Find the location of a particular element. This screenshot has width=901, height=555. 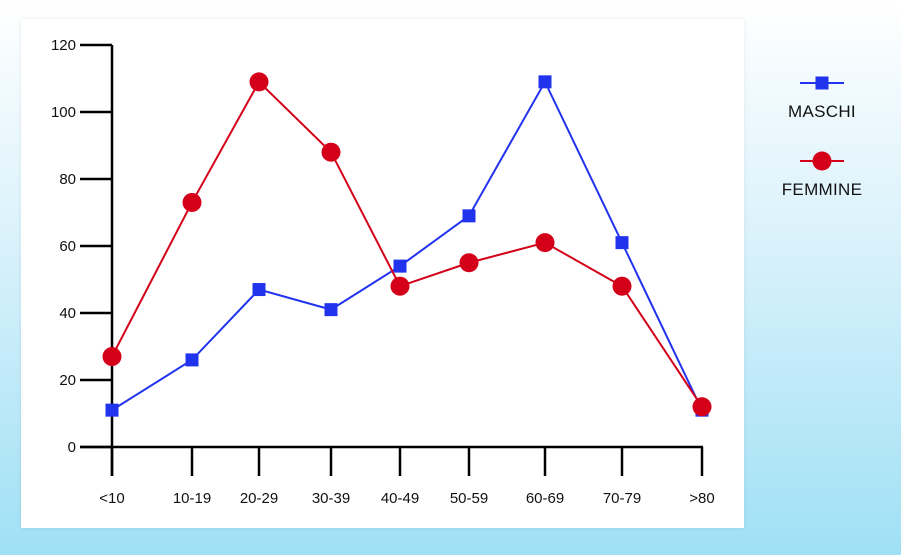

y-tick-label: 60 is located at coordinates (67, 246).